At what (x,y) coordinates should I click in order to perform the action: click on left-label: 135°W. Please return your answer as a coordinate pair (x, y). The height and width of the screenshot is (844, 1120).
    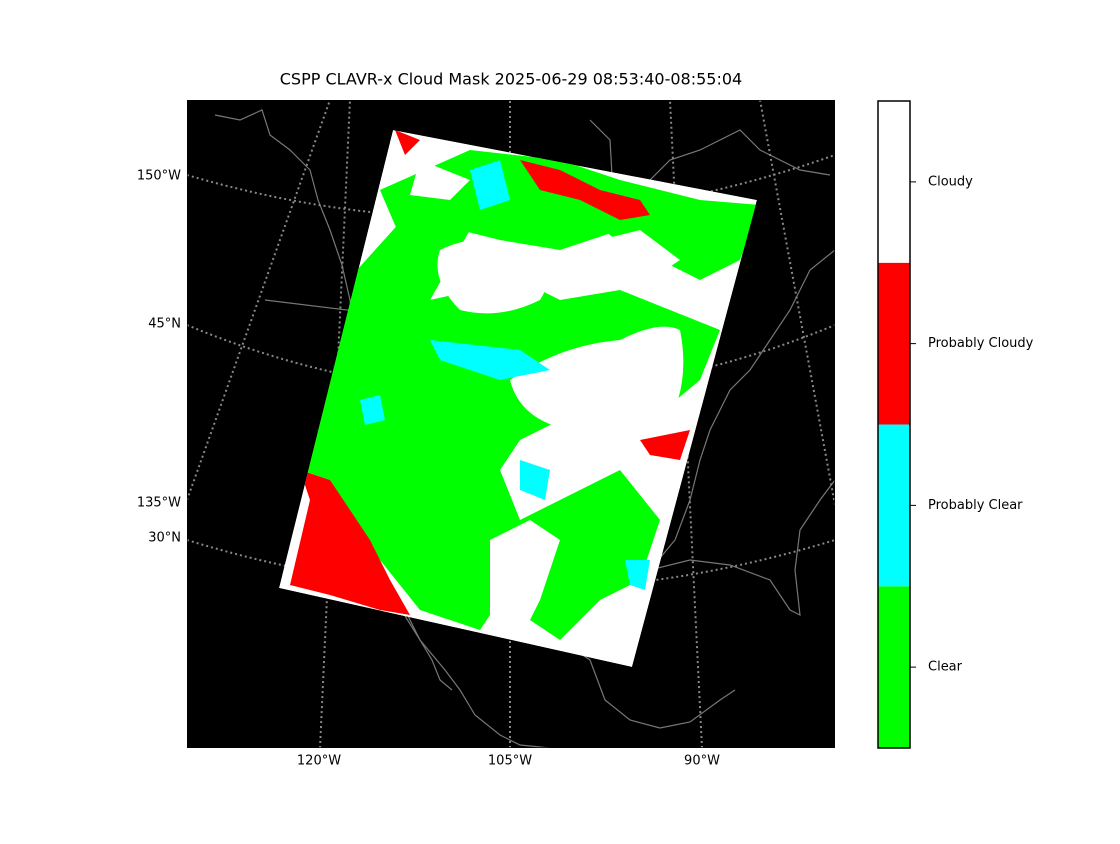
    Looking at the image, I should click on (159, 503).